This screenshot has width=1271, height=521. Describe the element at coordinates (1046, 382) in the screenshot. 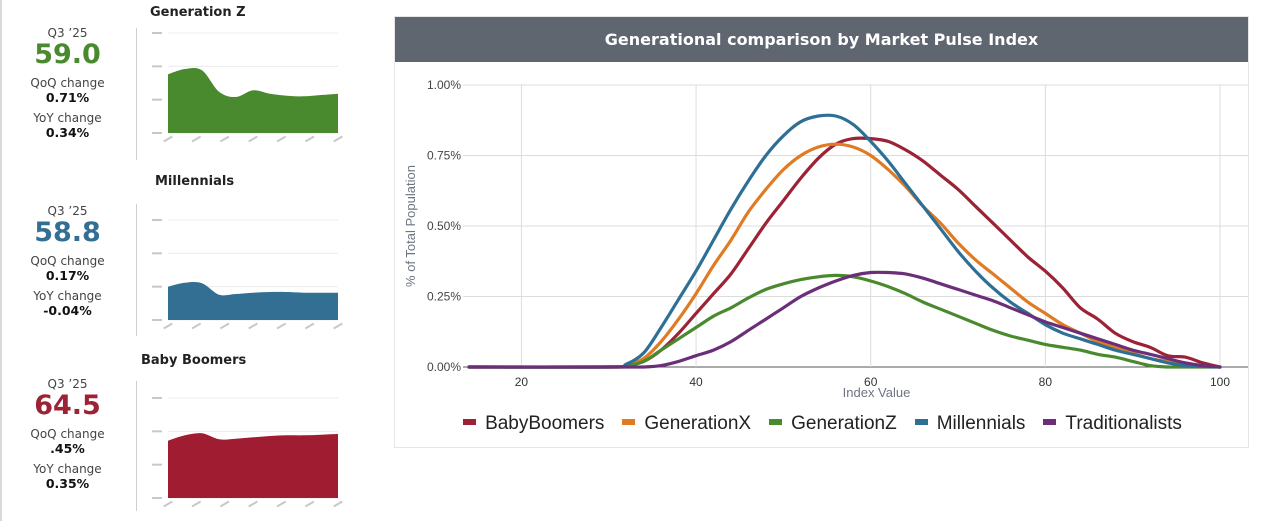

I see `x-tick-label: 80` at that location.